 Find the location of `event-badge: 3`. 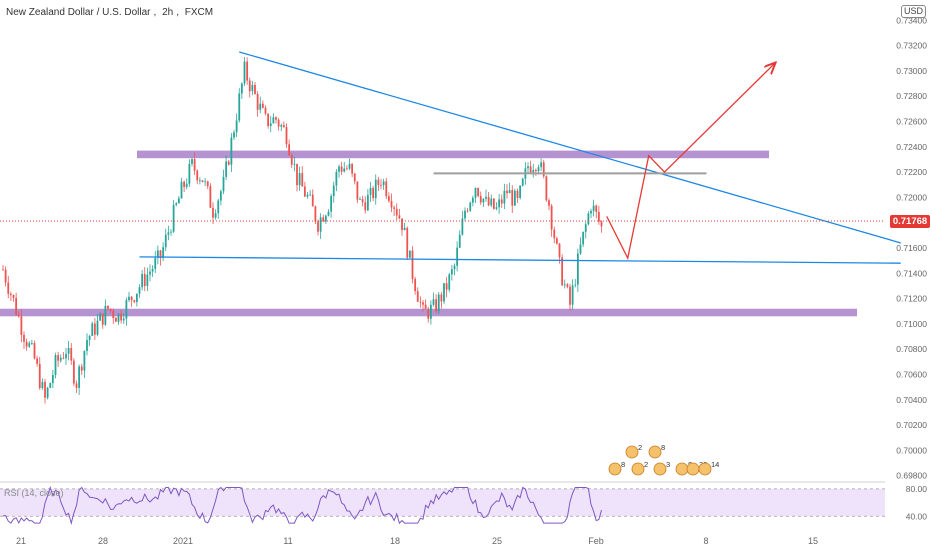

event-badge: 3 is located at coordinates (661, 468).